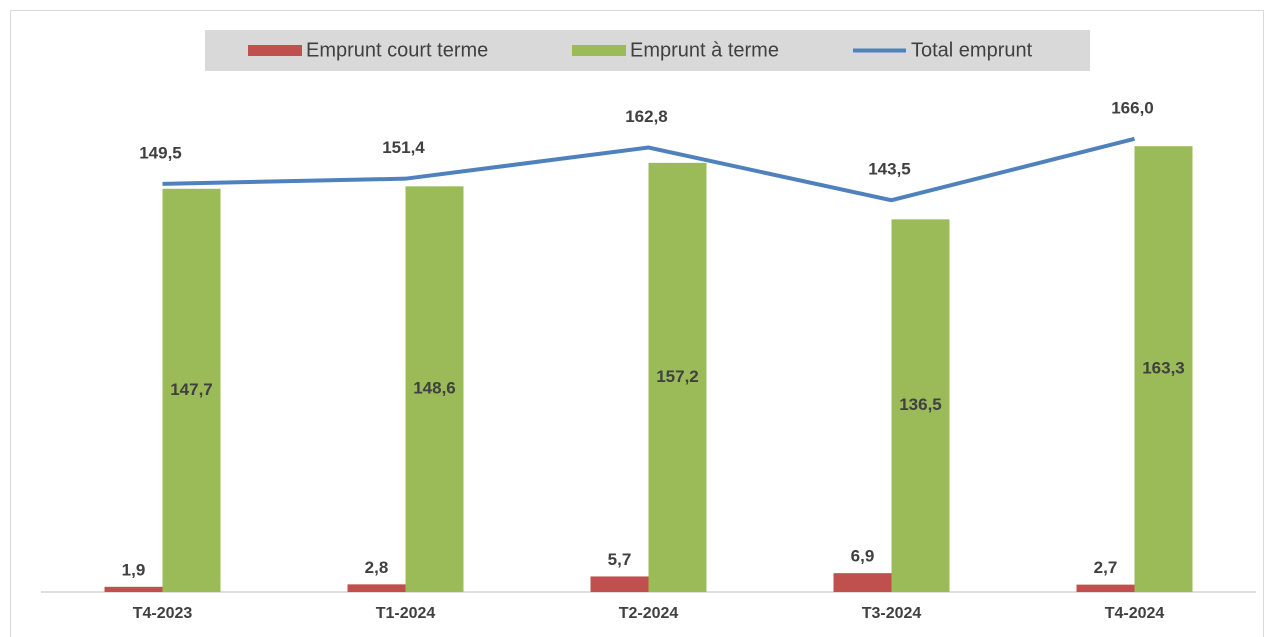 This screenshot has height=637, width=1274. Describe the element at coordinates (704, 50) in the screenshot. I see `legend-label: Emprunt à terme` at that location.